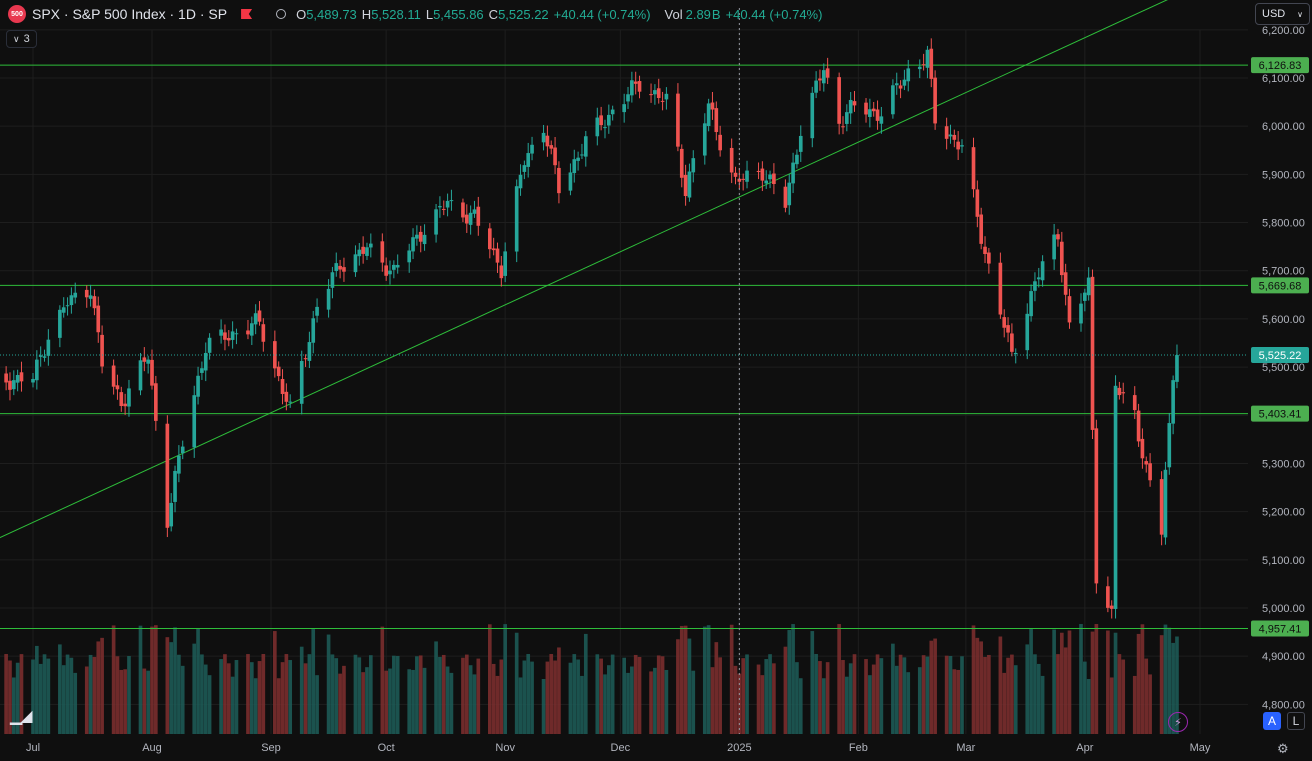  I want to click on x-tick-label: Apr, so click(1084, 748).